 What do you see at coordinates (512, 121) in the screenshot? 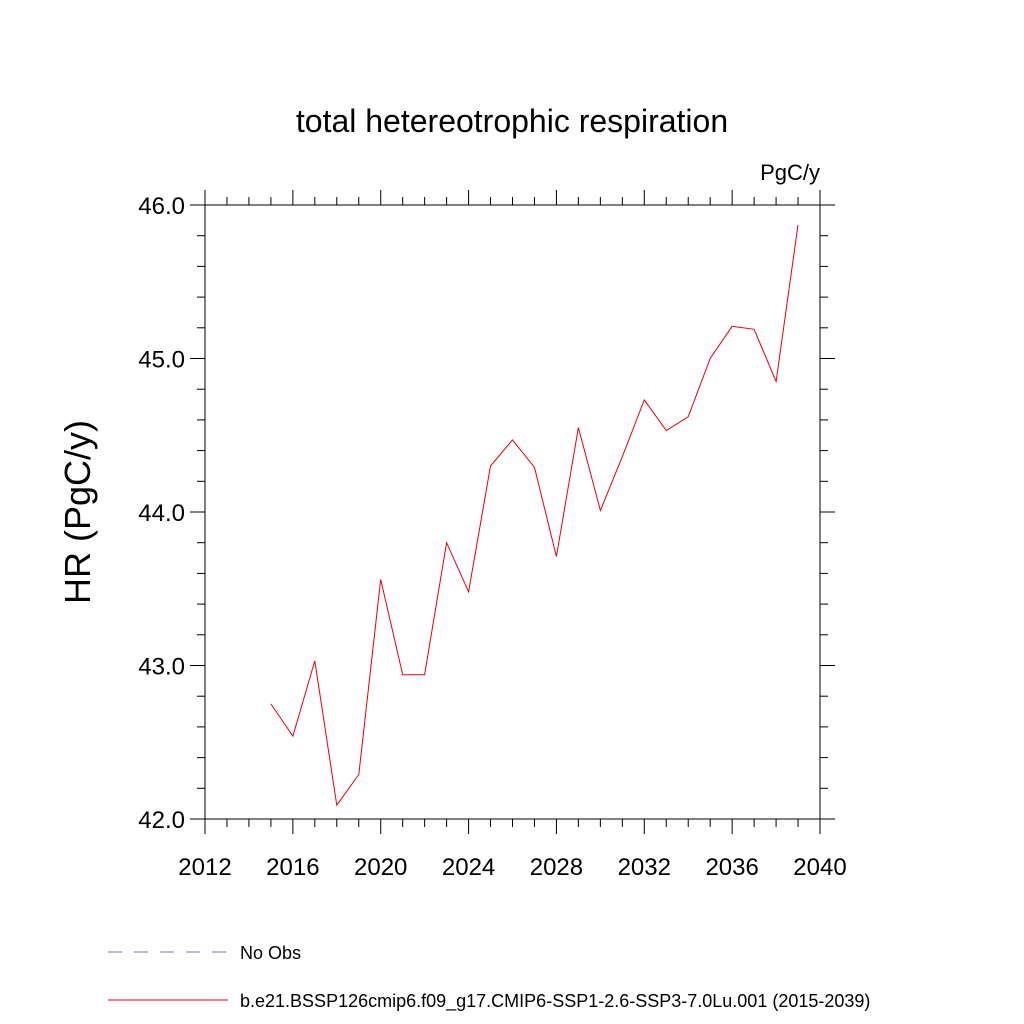
I see `chart-title: total hetereotrophic respiration` at bounding box center [512, 121].